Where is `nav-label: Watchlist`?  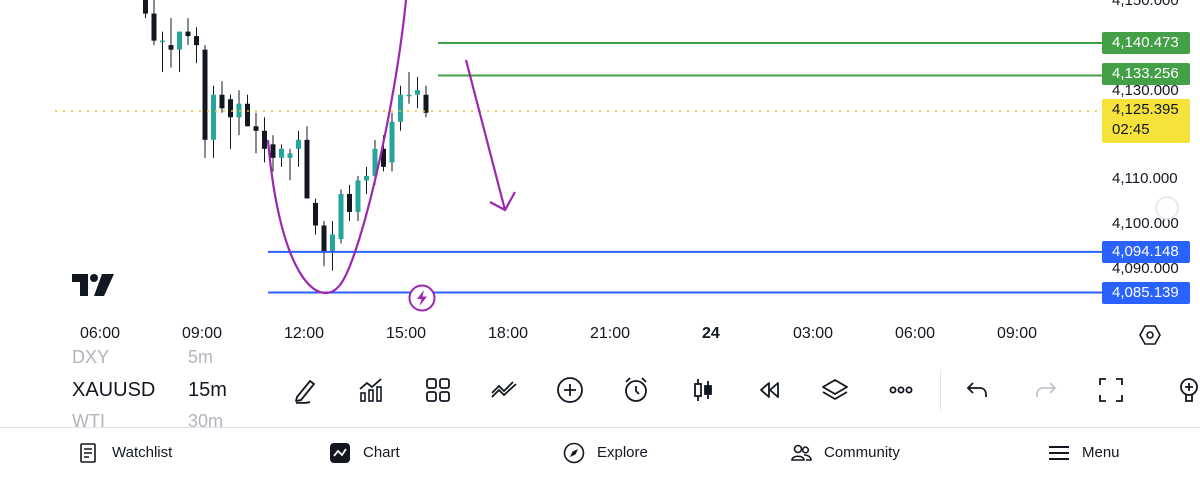 nav-label: Watchlist is located at coordinates (142, 452).